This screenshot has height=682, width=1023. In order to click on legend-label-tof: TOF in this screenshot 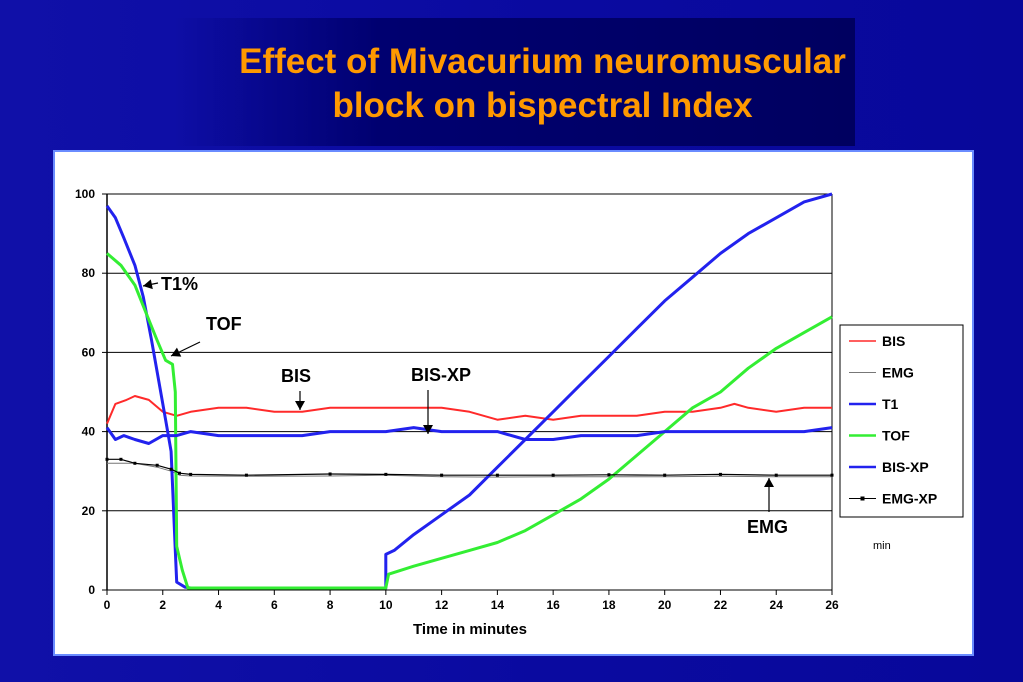, I will do `click(896, 436)`.